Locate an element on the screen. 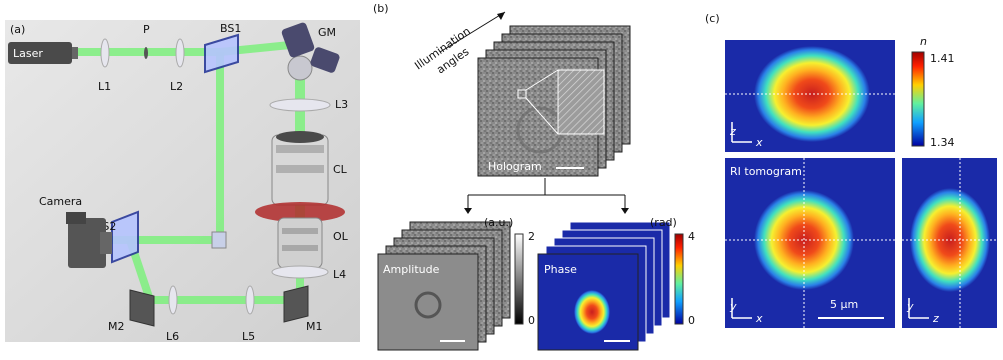 The width and height of the screenshot is (1003, 360). mirror-m1 is located at coordinates (296, 304).